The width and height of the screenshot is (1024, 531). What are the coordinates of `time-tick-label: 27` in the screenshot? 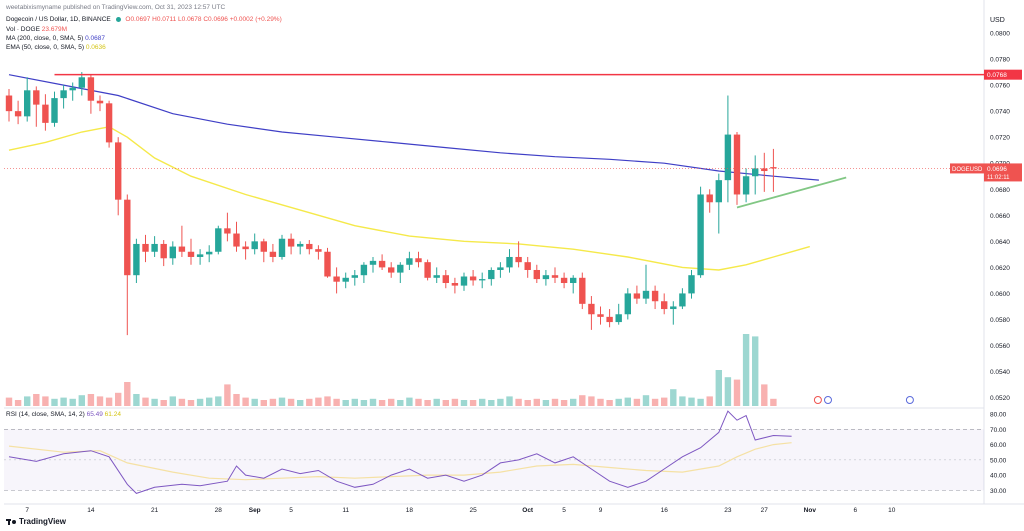 It's located at (765, 510).